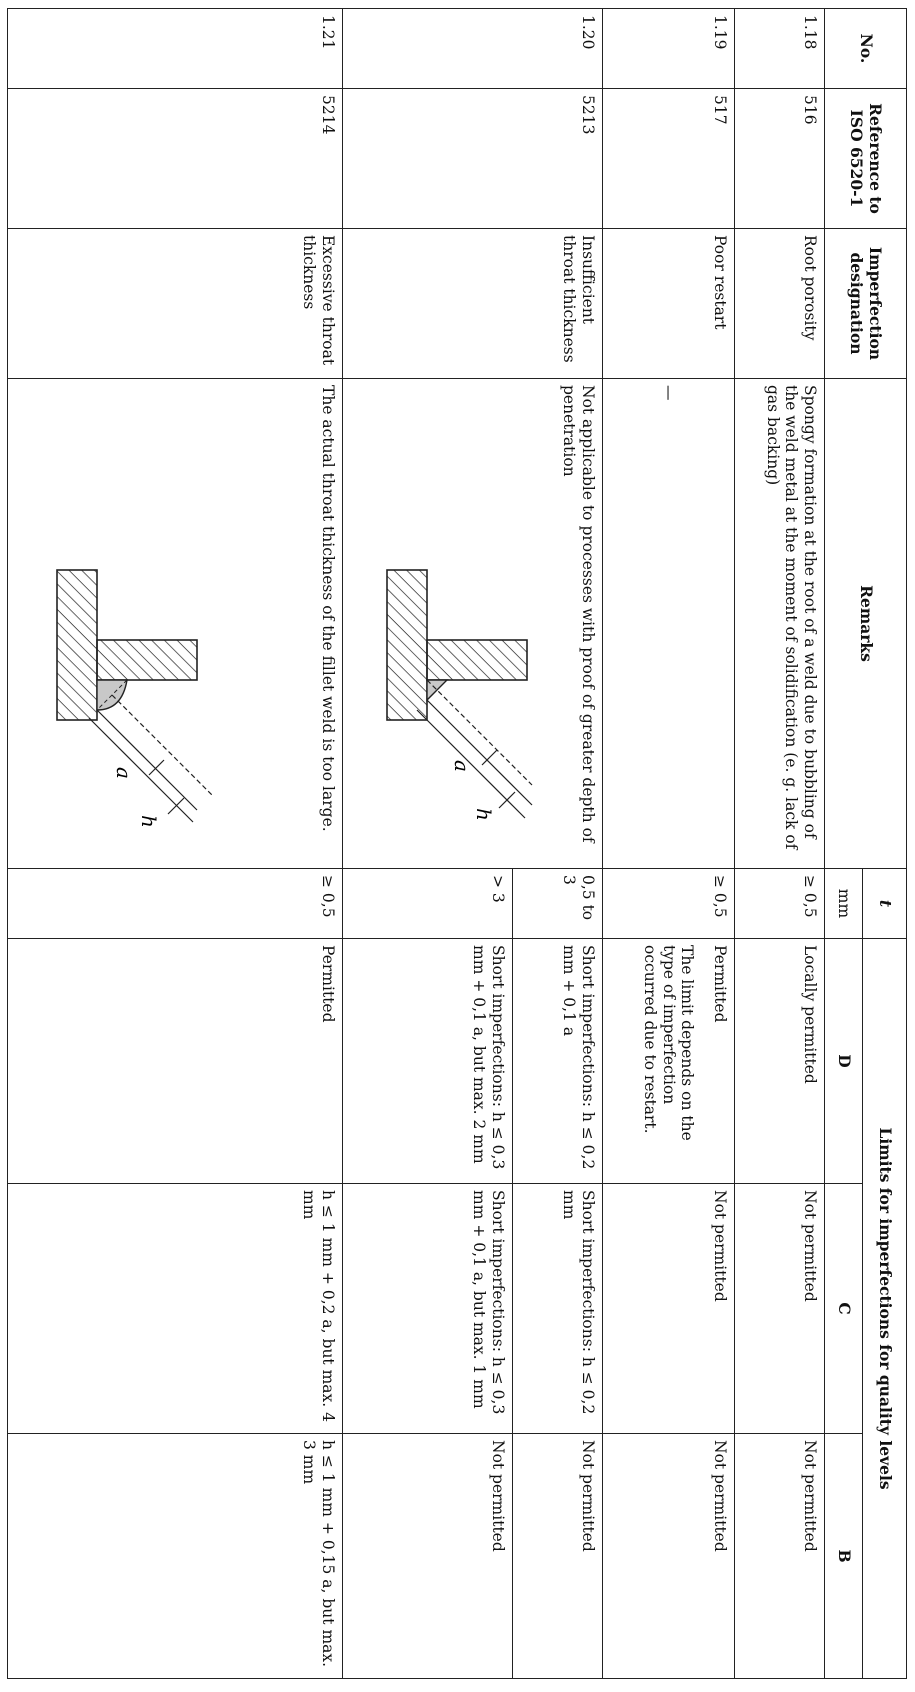 This screenshot has width=915, height=1692. What do you see at coordinates (884, 903) in the screenshot?
I see `header-t: t` at bounding box center [884, 903].